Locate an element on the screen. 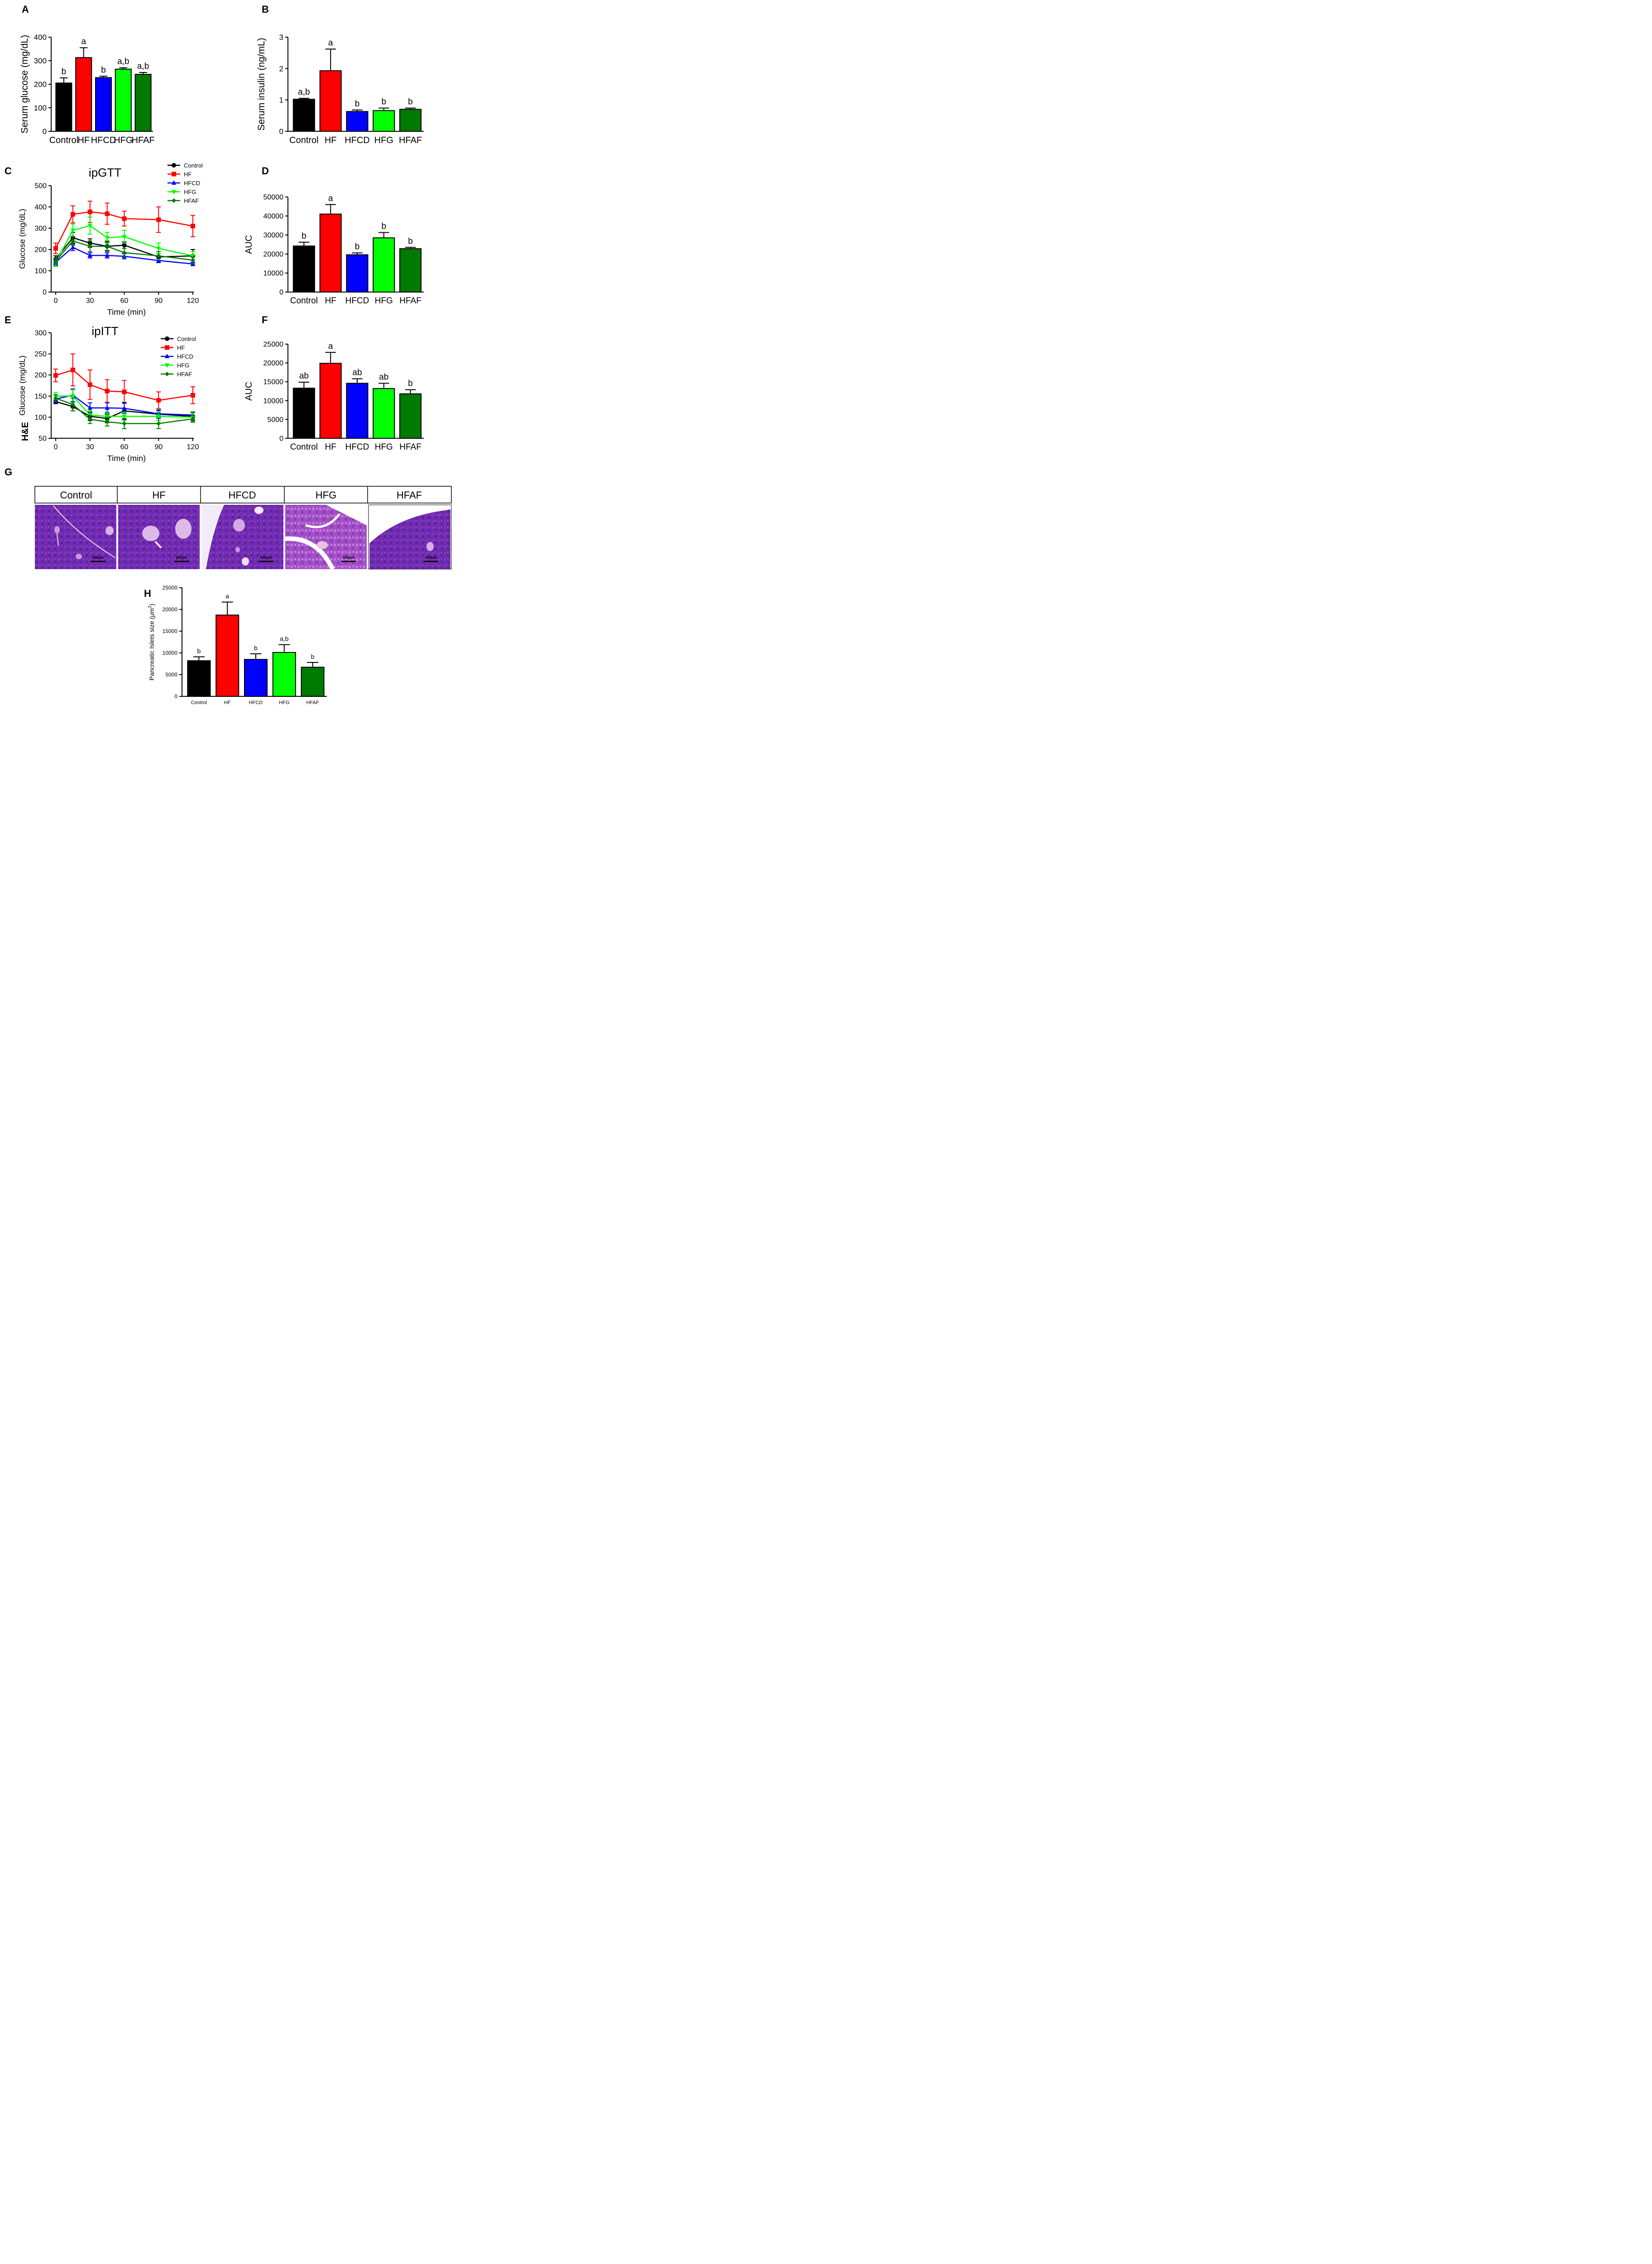  legend-marker-hf is located at coordinates (167, 347).